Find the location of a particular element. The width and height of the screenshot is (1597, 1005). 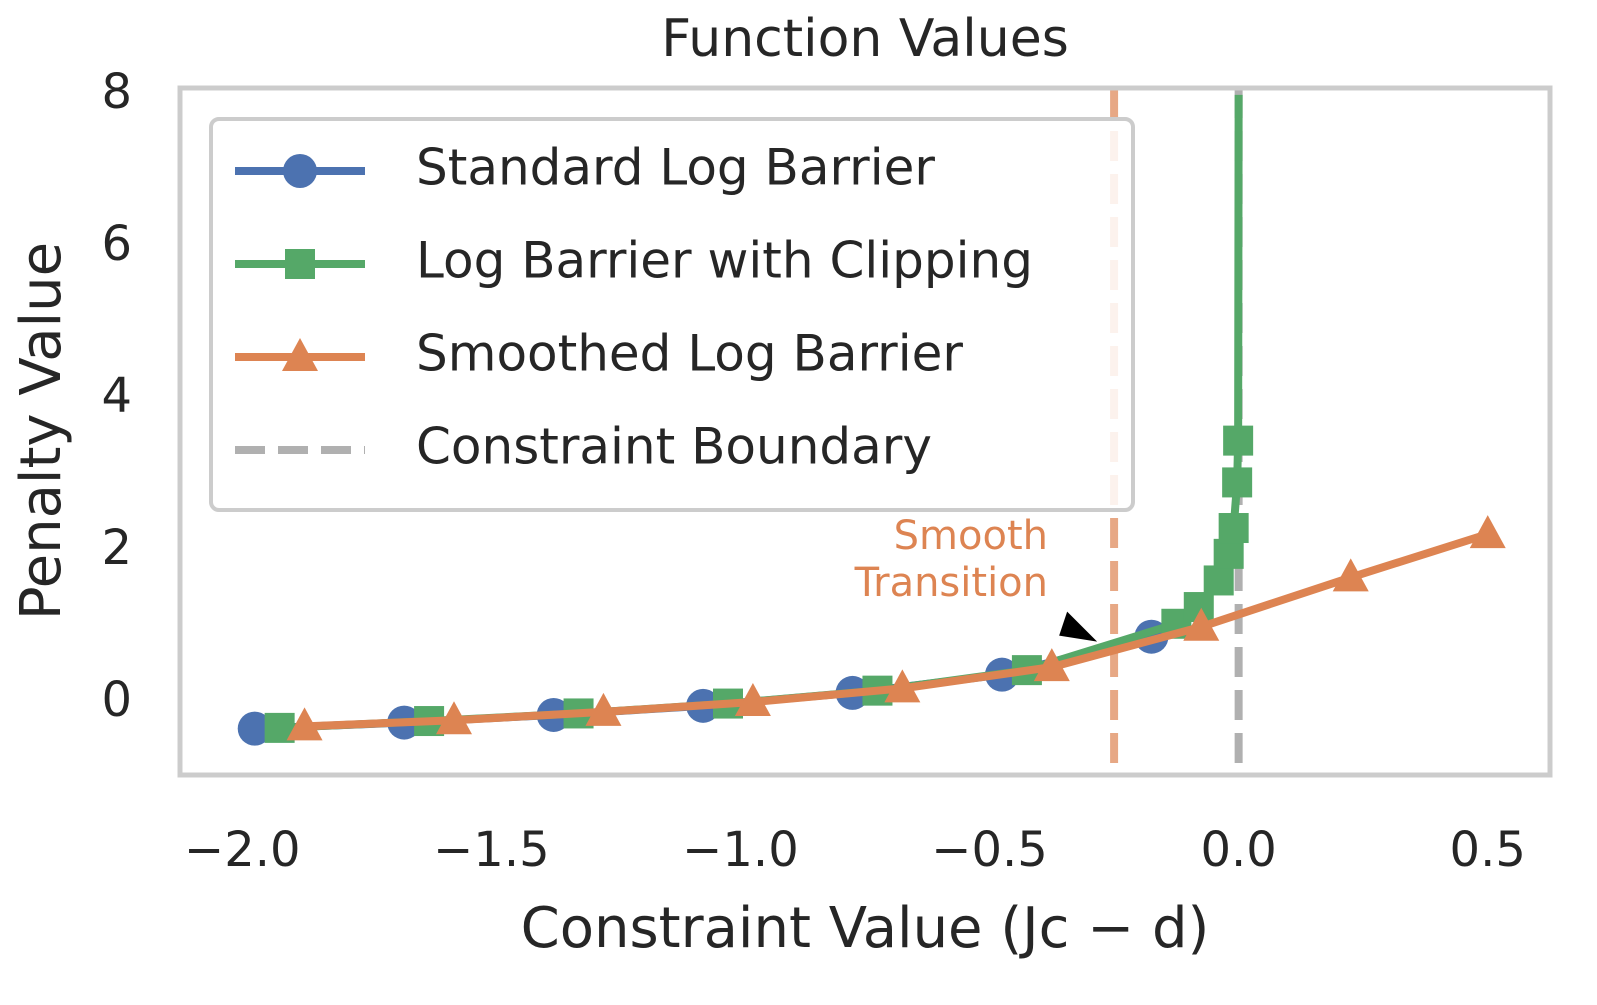

x-tick-label: 0.5 is located at coordinates (1488, 850).